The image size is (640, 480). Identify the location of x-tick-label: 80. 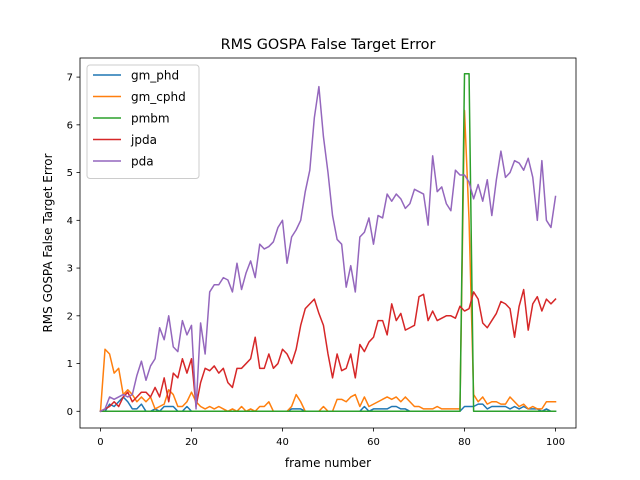
(464, 442).